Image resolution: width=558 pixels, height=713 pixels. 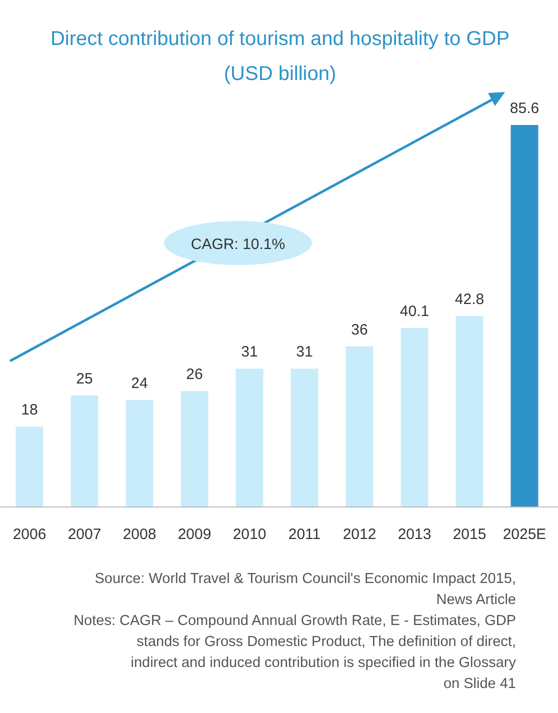 I want to click on x-tick-label: 2013, so click(x=415, y=534).